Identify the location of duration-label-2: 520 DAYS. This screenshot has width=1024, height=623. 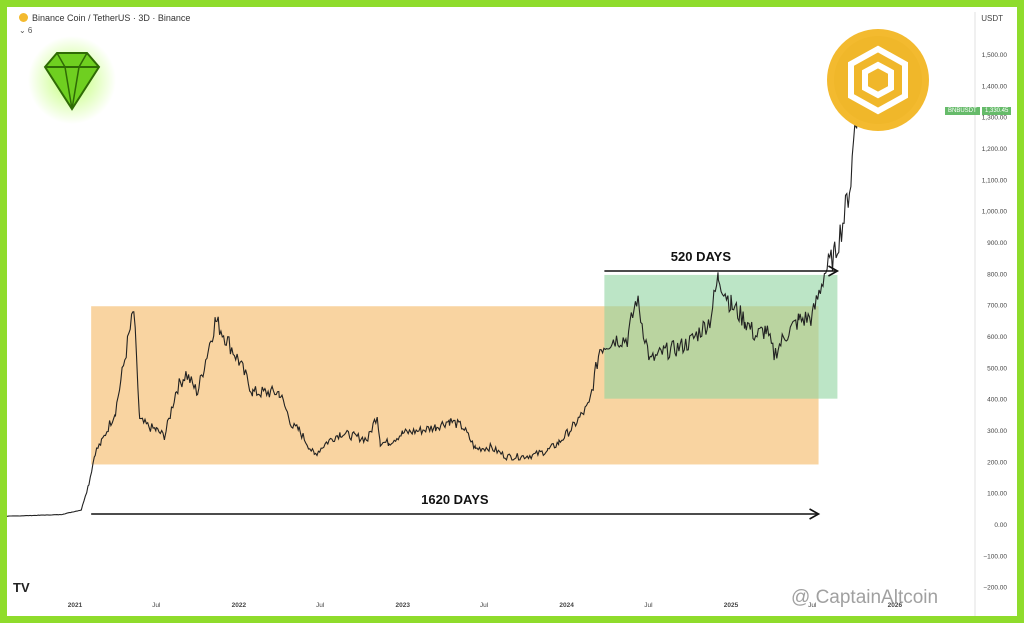
(701, 256).